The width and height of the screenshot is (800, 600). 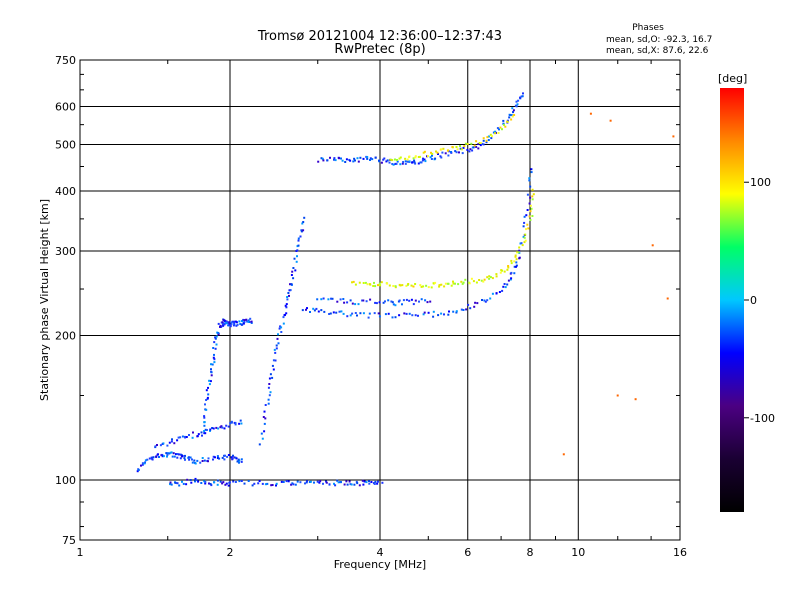 I want to click on y-tick-label: 100, so click(x=65, y=480).